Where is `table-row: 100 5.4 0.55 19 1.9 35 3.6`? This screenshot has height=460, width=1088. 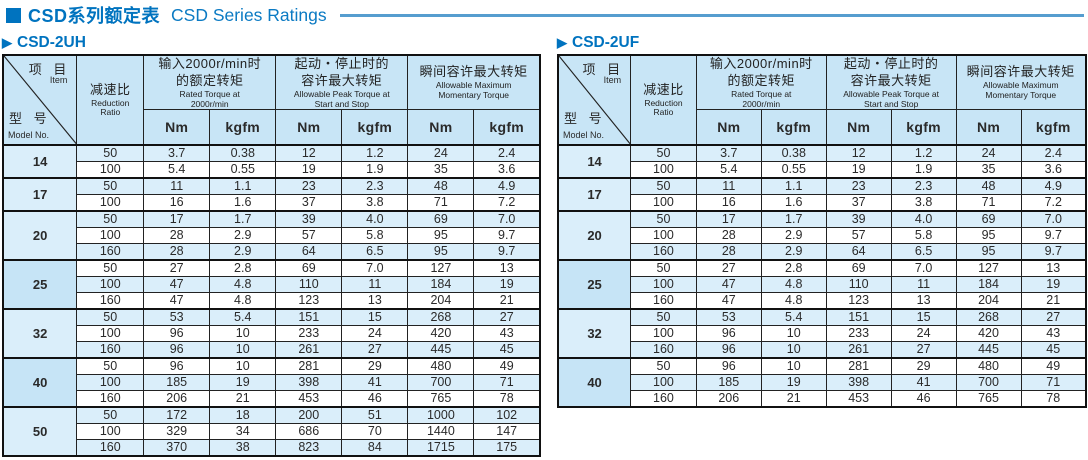
table-row: 100 5.4 0.55 19 1.9 35 3.6 is located at coordinates (272, 169).